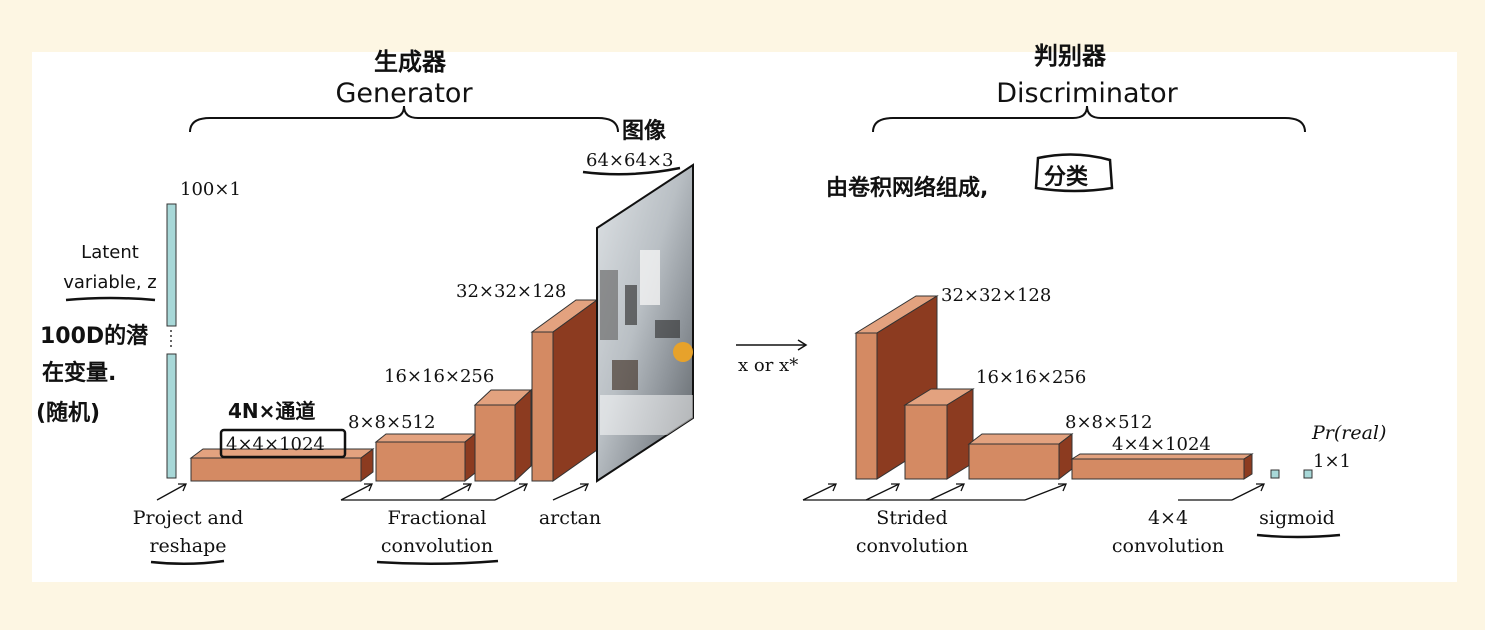 The image size is (1485, 630). Describe the element at coordinates (187, 562) in the screenshot. I see `reshape-underline` at that location.